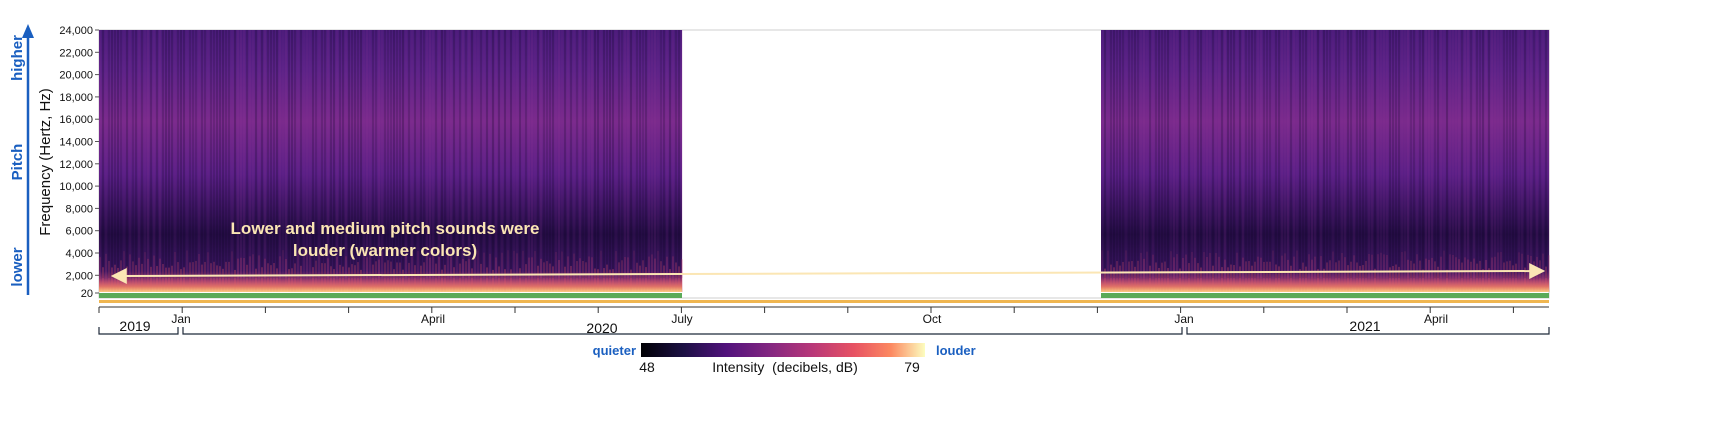  Describe the element at coordinates (76, 31) in the screenshot. I see `y-tick-label: 24,000` at that location.